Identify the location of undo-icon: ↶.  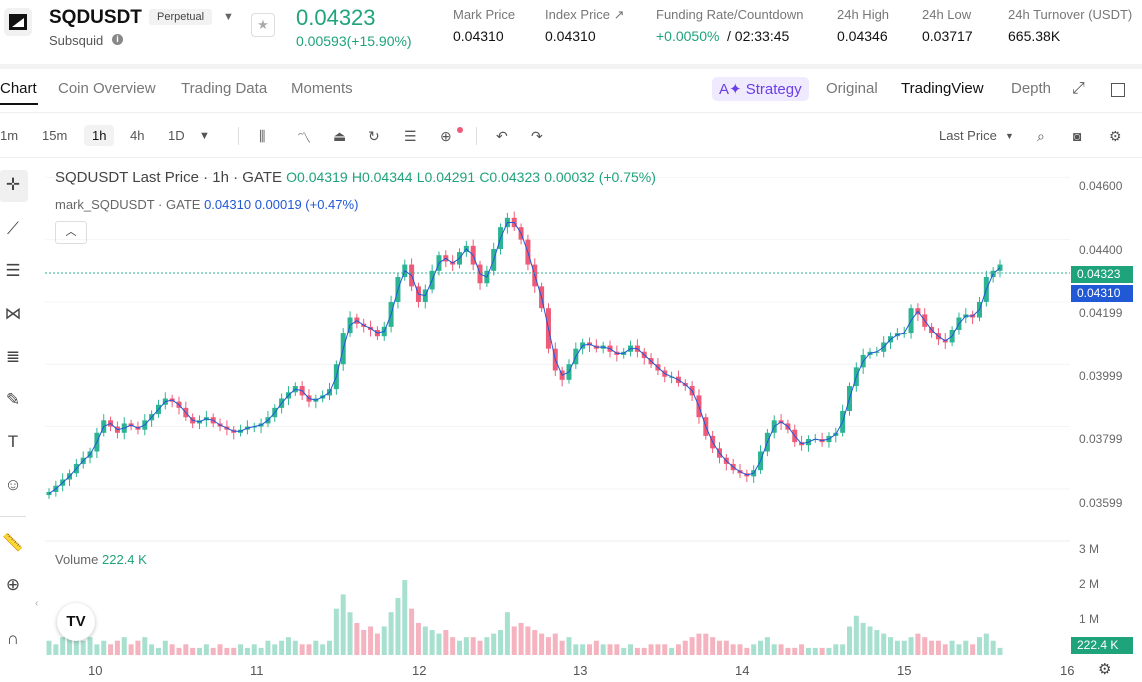
(502, 136).